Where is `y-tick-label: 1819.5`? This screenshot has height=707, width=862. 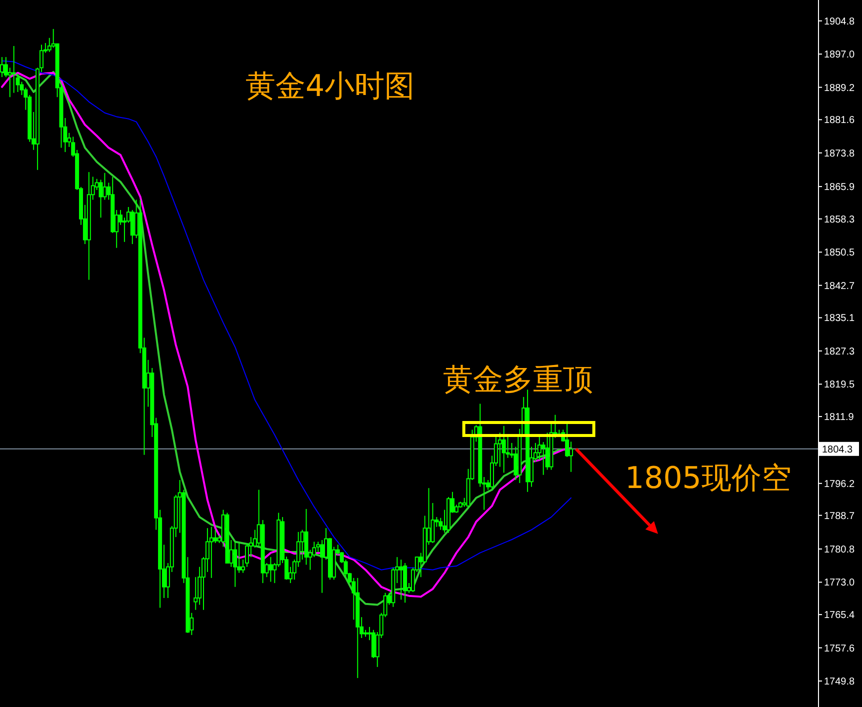 y-tick-label: 1819.5 is located at coordinates (840, 385).